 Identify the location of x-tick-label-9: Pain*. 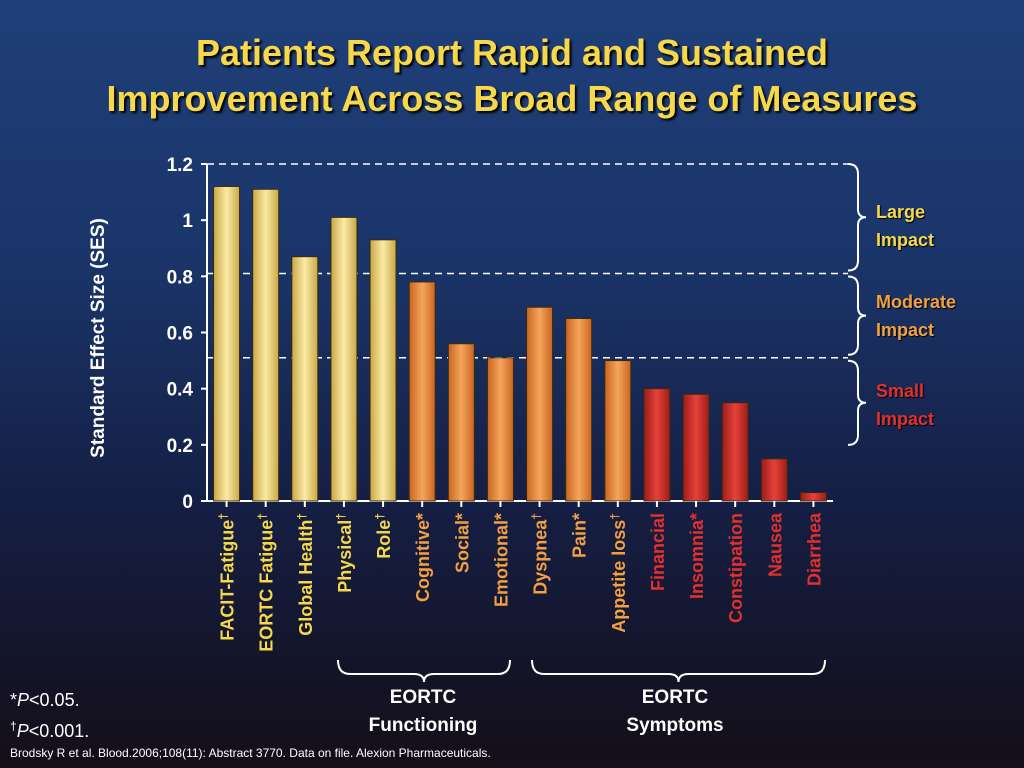
(580, 535).